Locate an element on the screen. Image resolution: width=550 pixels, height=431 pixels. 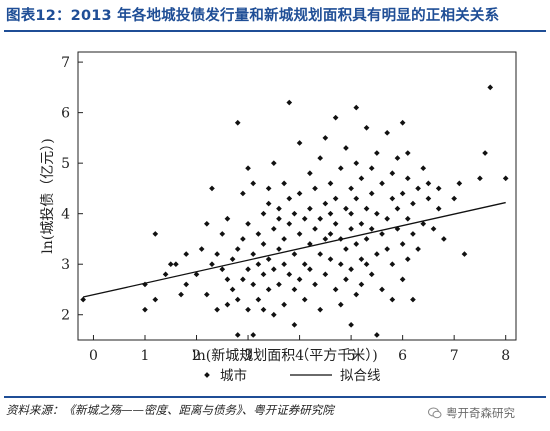
watermark: 粤开奇森研究 is located at coordinates (471, 413).